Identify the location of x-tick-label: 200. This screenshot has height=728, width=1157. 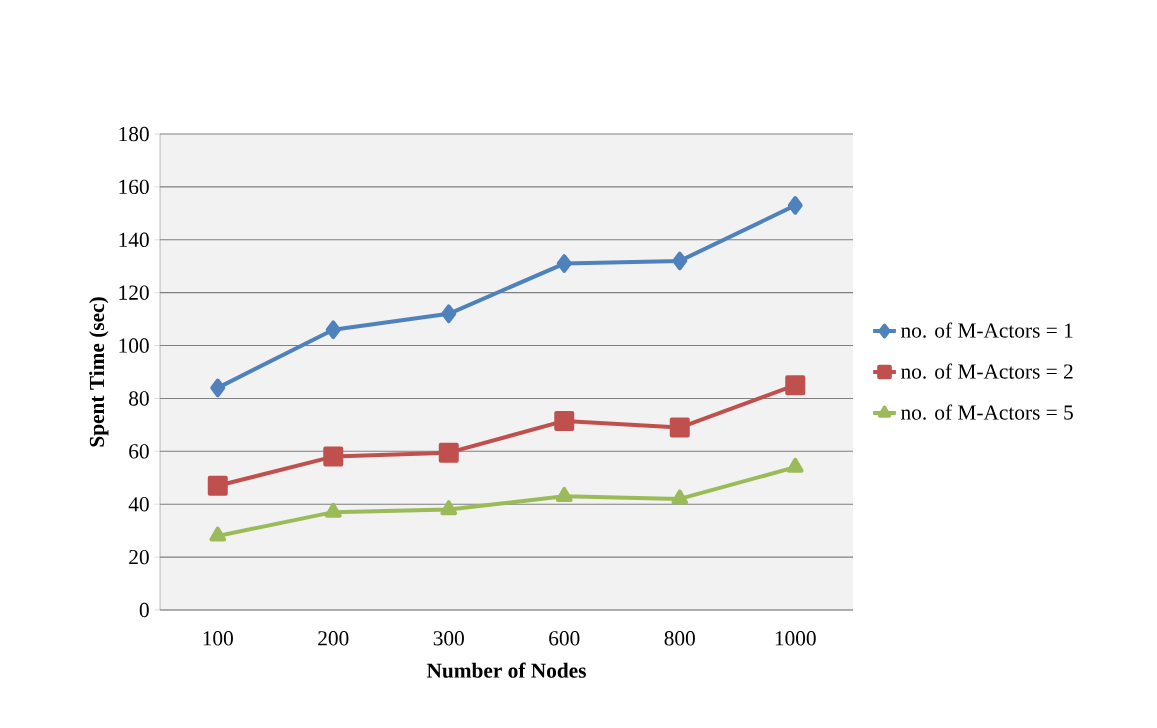
(333, 638).